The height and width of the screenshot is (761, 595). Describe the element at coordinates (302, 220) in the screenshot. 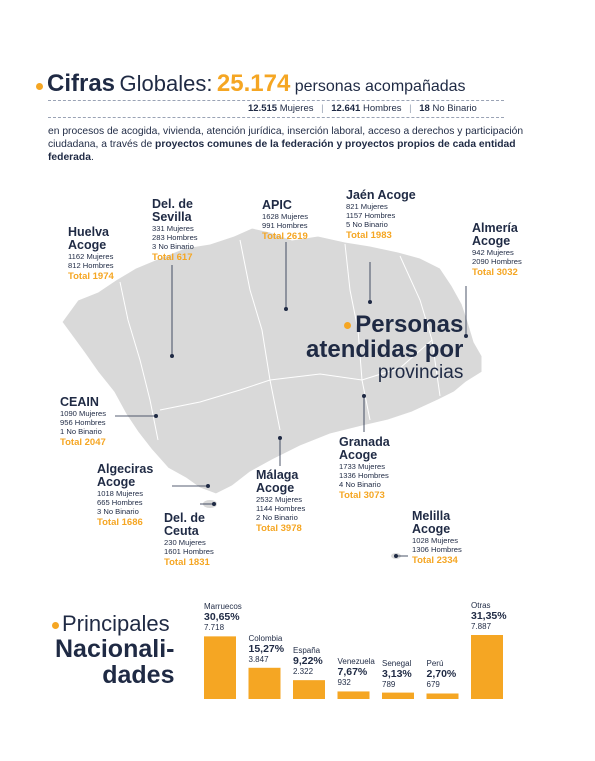

I see `entity-apic: APIC 1628 Mujeres 991 Hombres Total 2619` at that location.